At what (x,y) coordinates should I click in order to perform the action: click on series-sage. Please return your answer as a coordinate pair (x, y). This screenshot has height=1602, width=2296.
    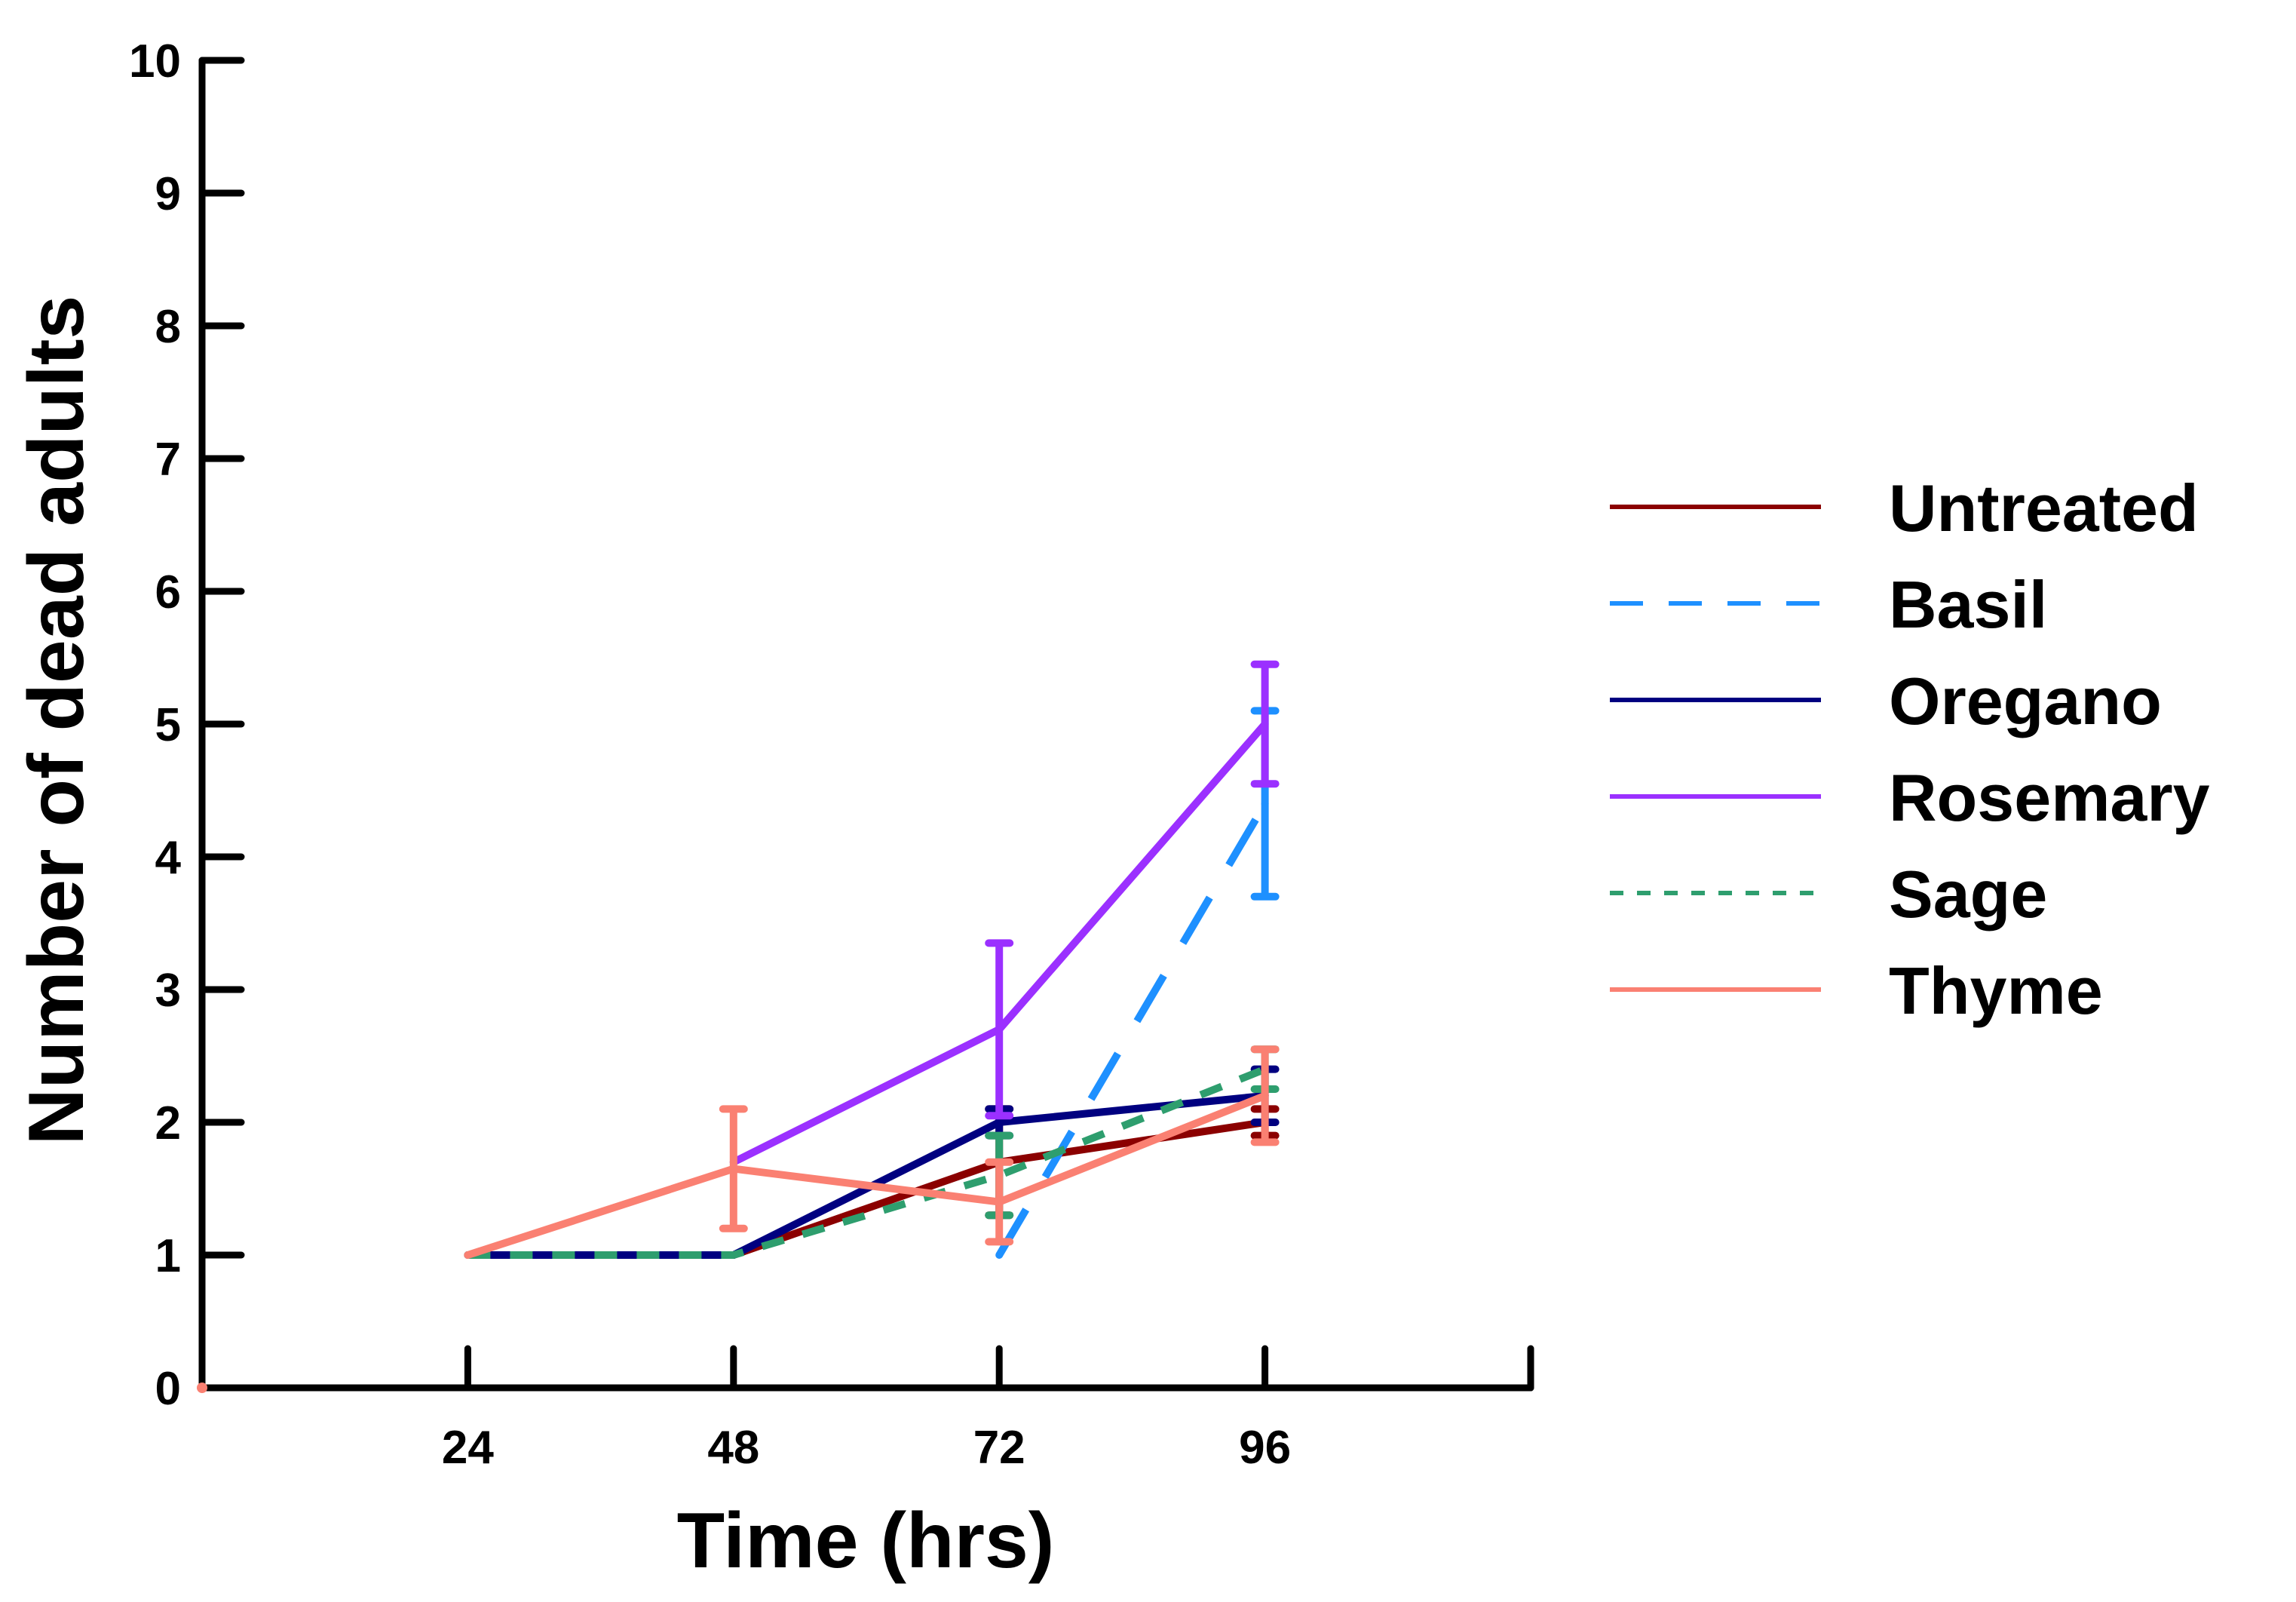
    Looking at the image, I should click on (872, 1152).